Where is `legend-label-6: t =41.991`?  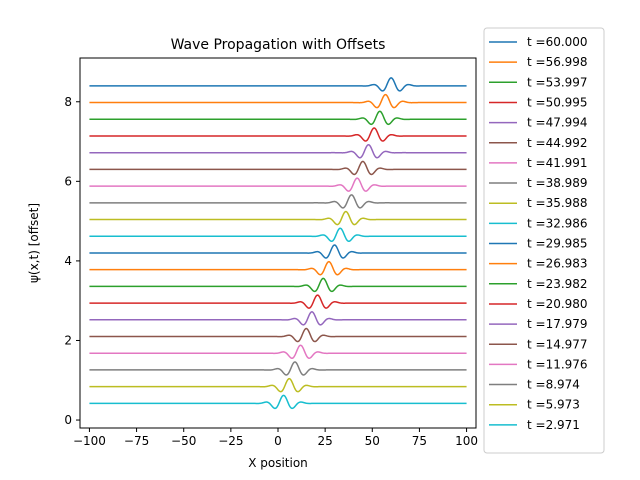 legend-label-6: t =41.991 is located at coordinates (557, 163).